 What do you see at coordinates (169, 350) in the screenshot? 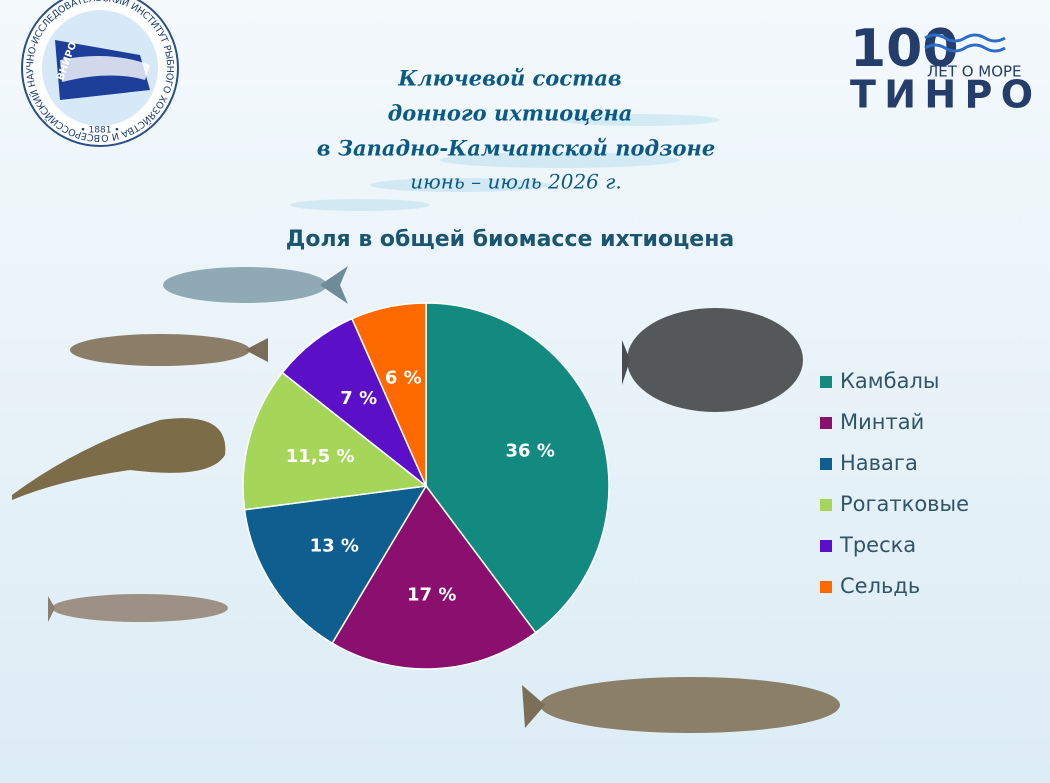
I see `fish-cod-small` at bounding box center [169, 350].